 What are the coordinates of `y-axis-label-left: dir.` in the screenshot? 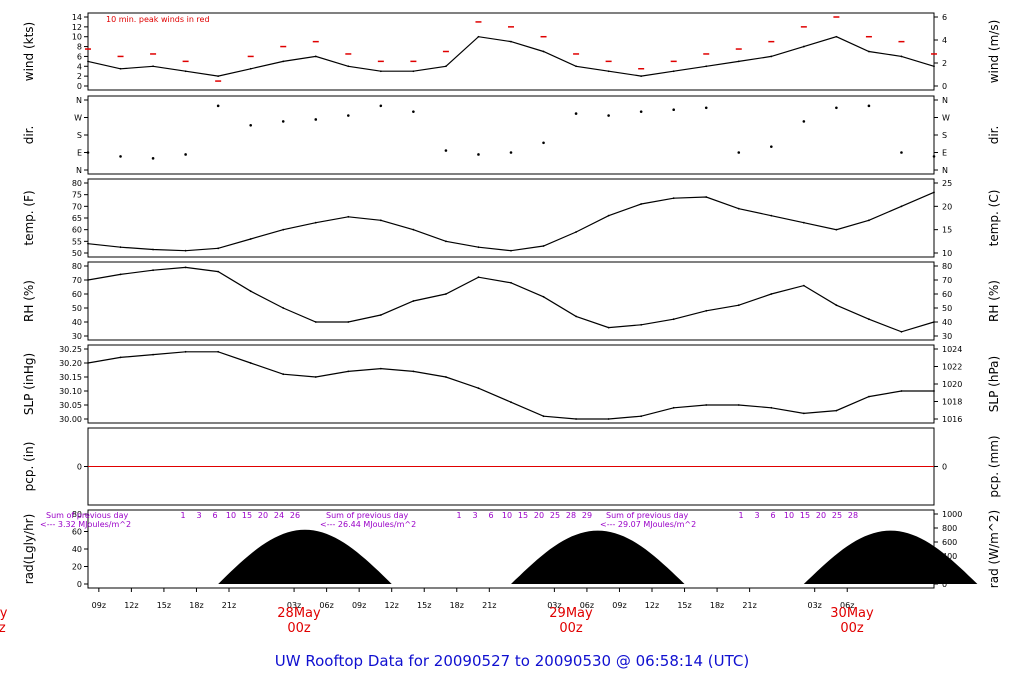 It's located at (29, 135).